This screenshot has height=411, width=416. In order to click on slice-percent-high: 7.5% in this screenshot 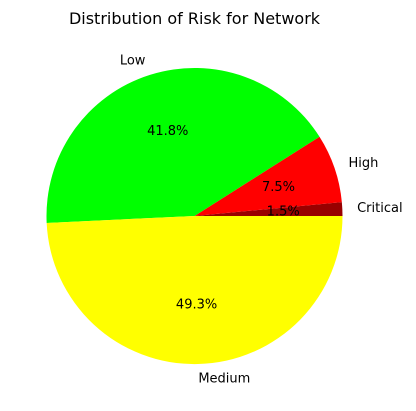, I will do `click(278, 187)`.